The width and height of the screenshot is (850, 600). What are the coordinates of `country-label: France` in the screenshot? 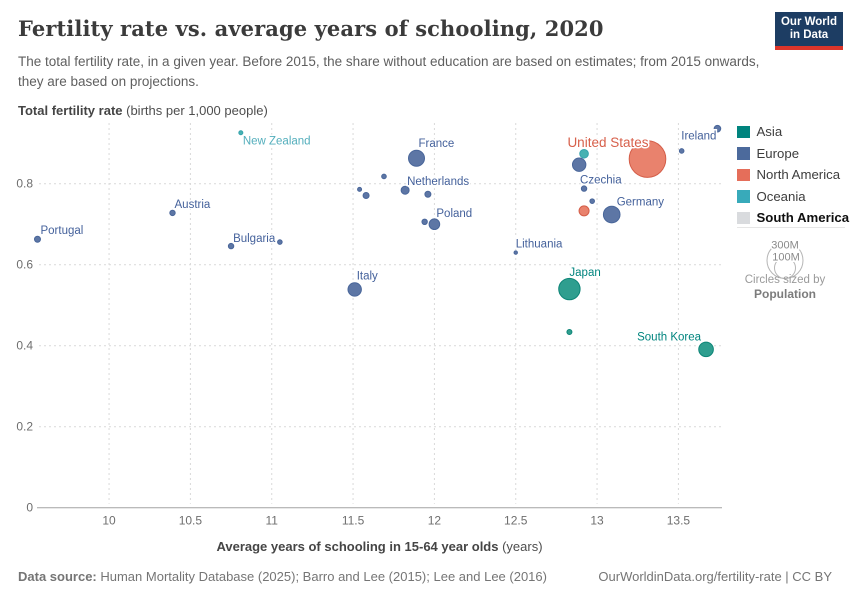 It's located at (437, 144).